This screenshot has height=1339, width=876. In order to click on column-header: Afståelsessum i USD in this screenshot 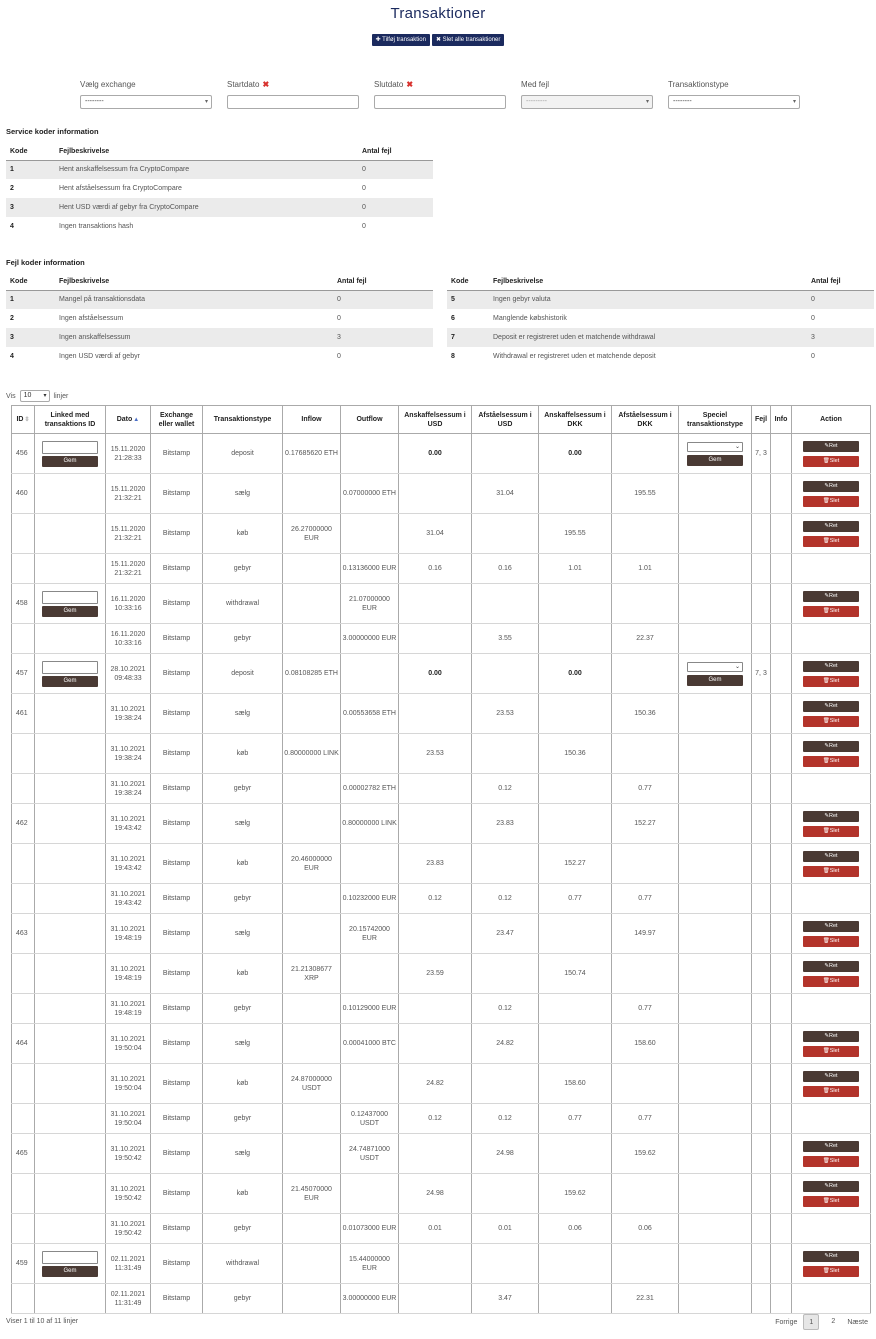, I will do `click(505, 419)`.